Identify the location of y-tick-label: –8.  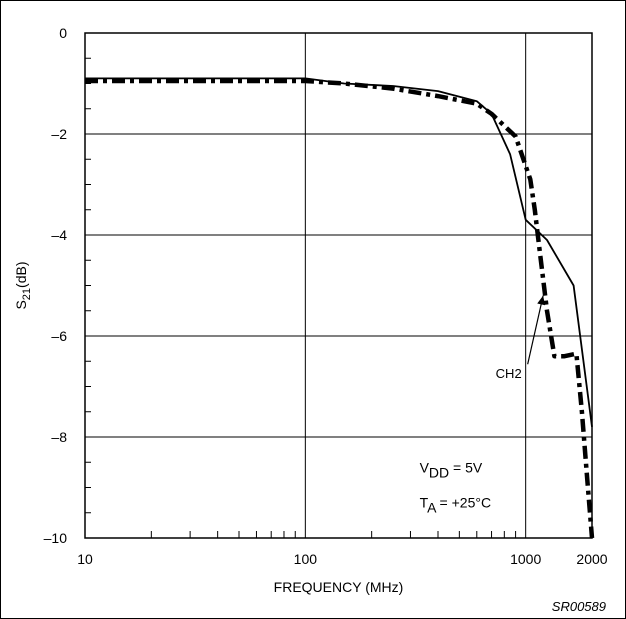
(59, 437).